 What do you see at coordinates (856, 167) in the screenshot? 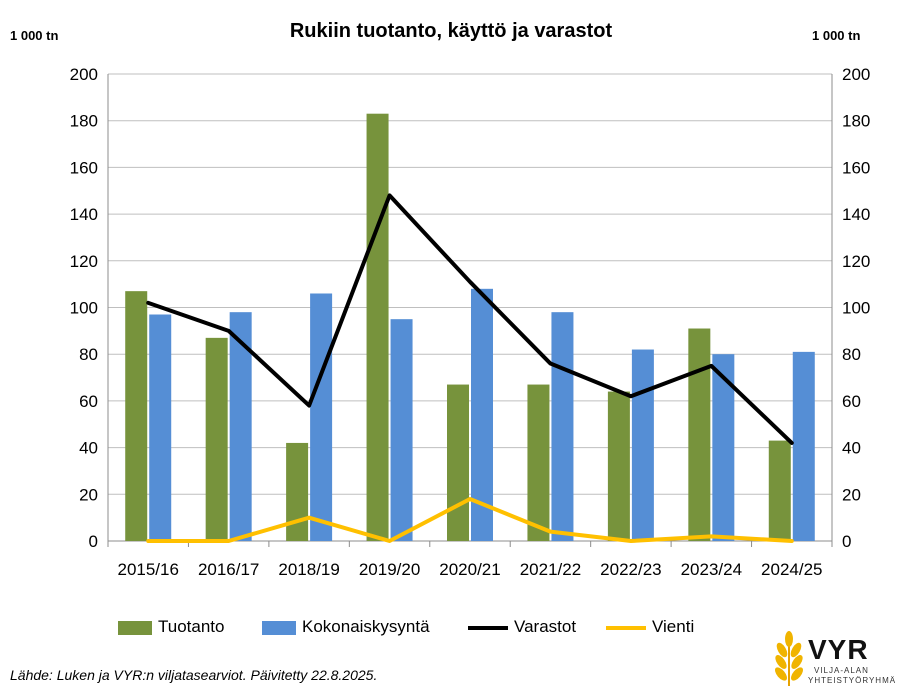
I see `y-tick-label-right: 160` at bounding box center [856, 167].